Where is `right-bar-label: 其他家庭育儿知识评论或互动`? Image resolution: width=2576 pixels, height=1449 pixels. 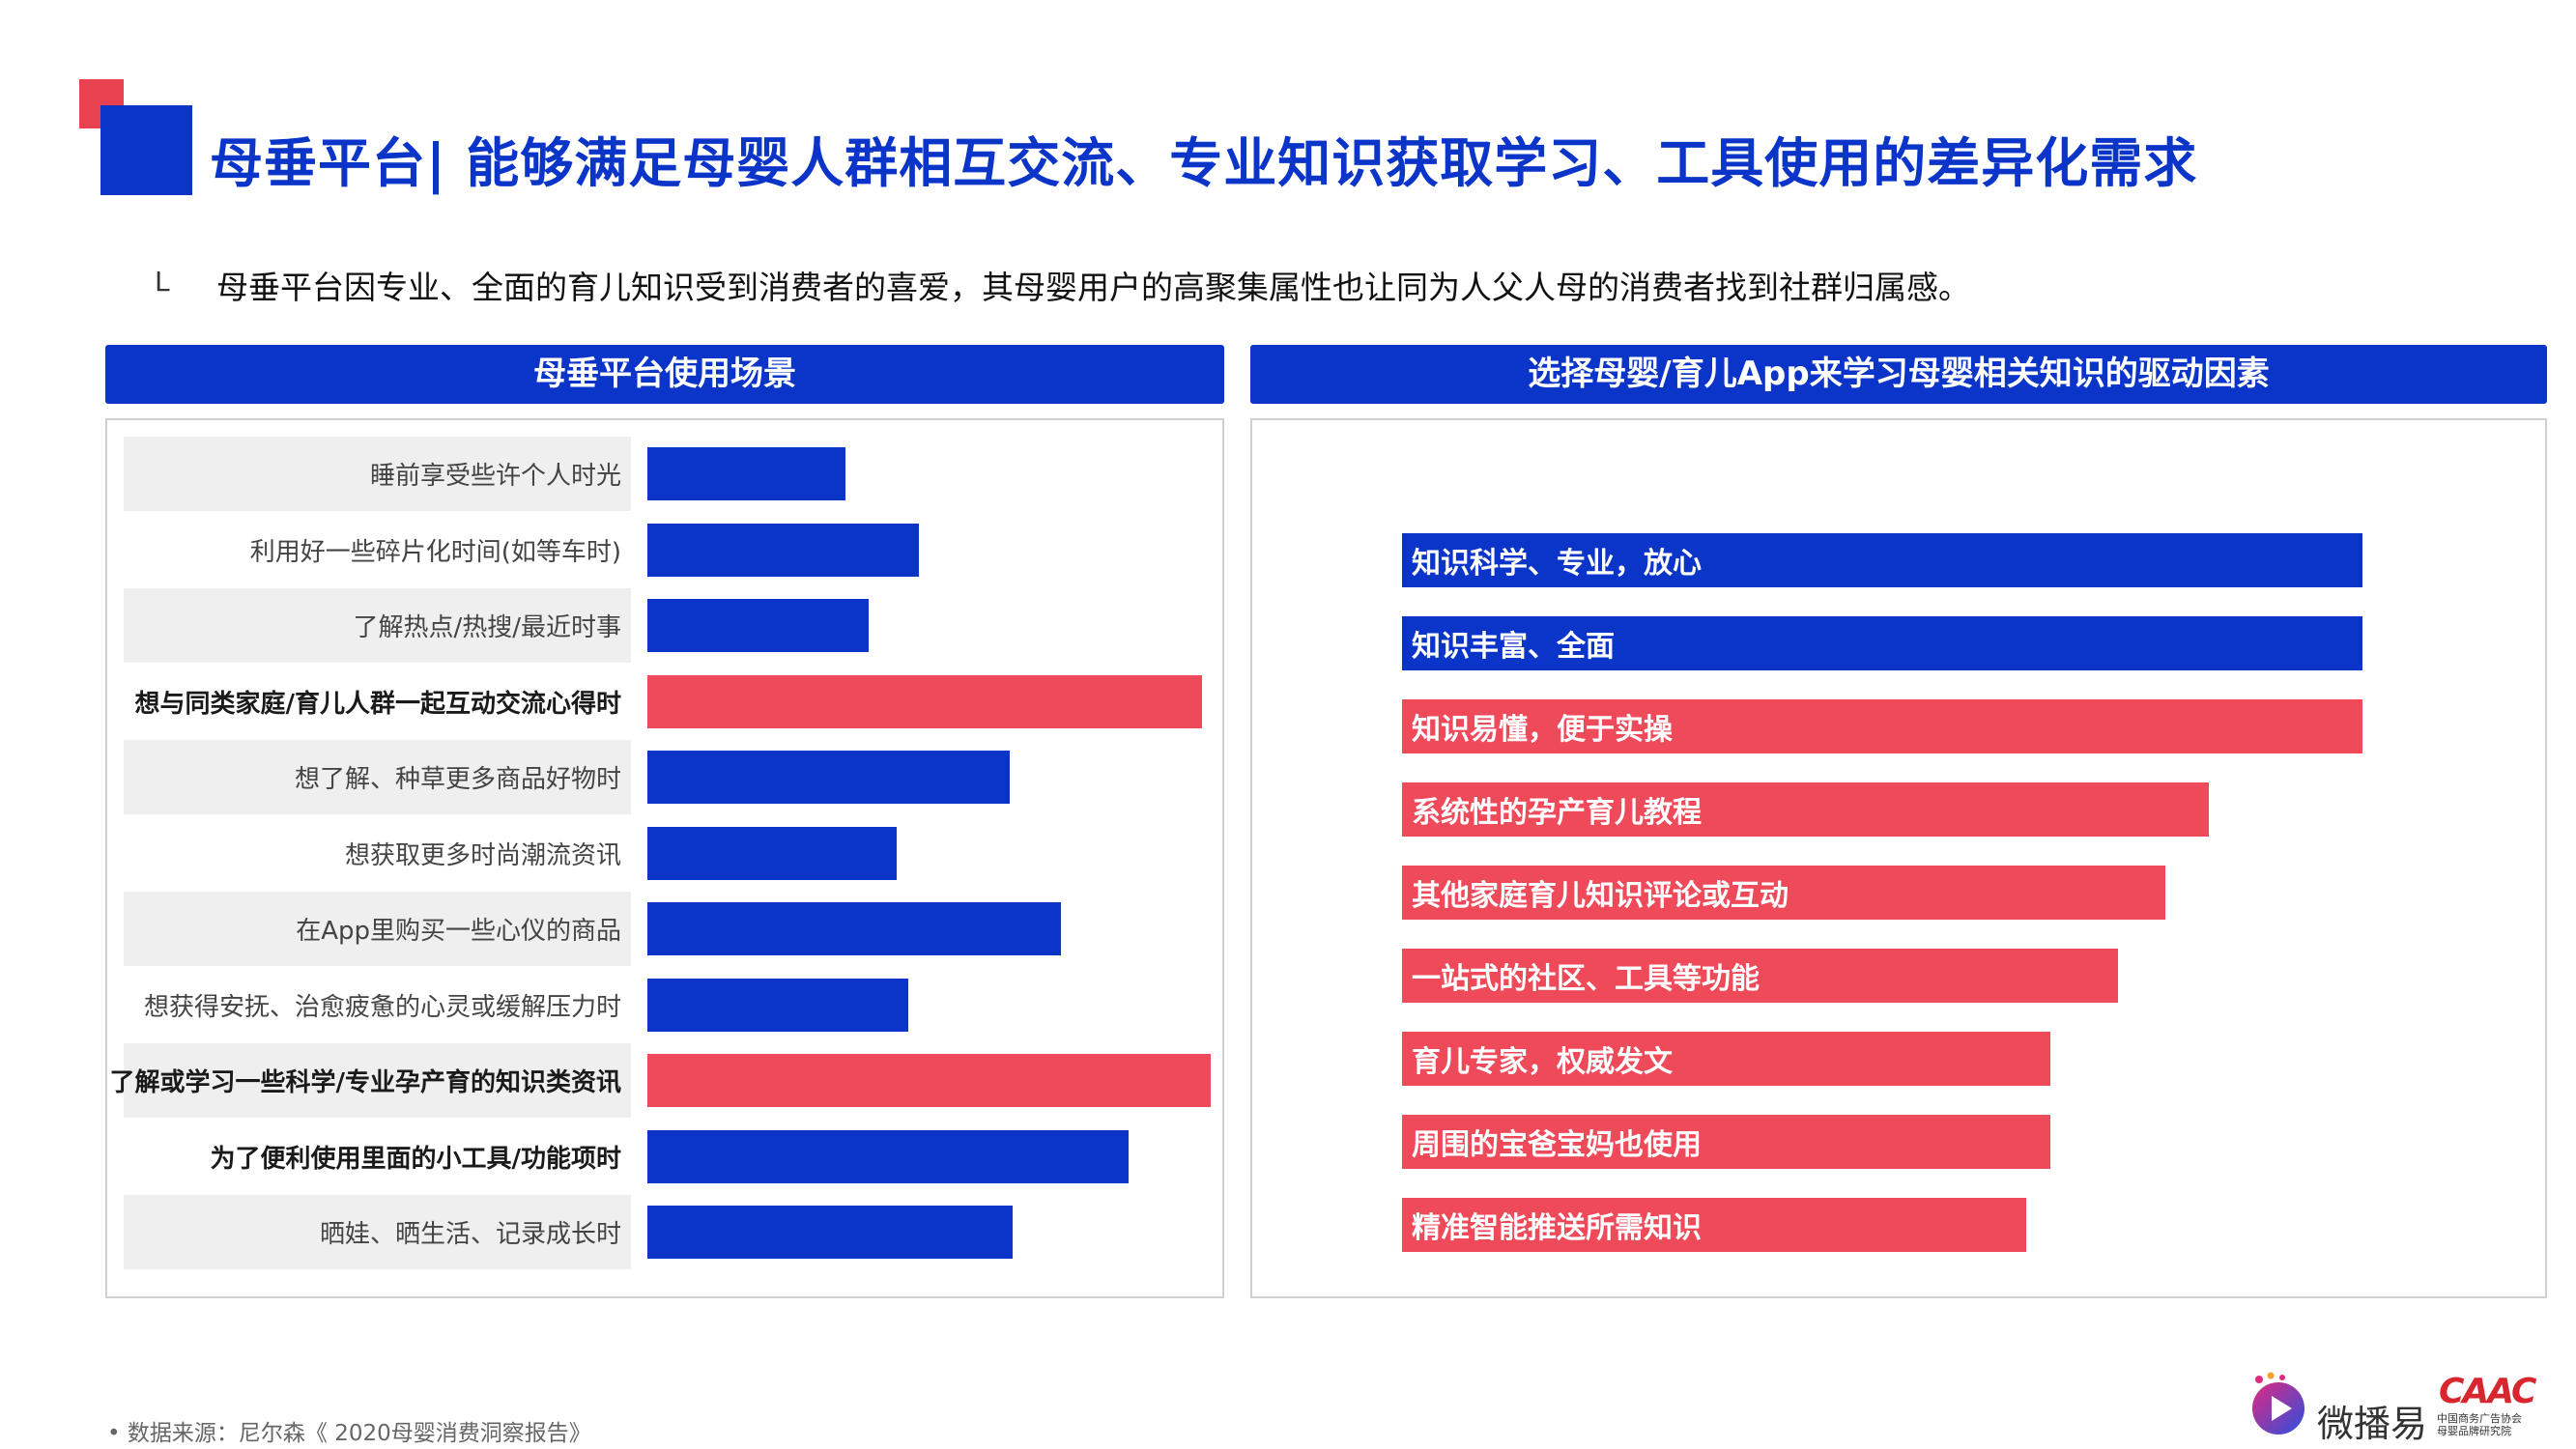
right-bar-label: 其他家庭育儿知识评论或互动 is located at coordinates (1601, 896).